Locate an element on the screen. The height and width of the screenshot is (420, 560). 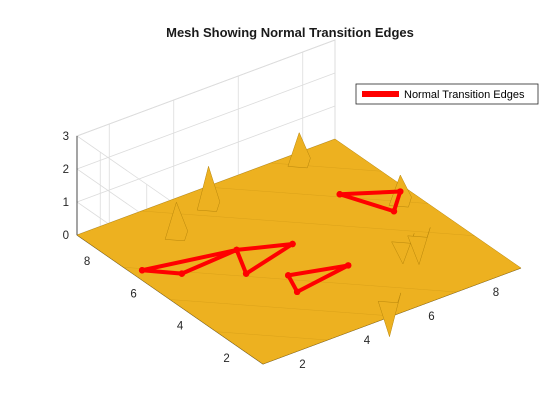
legend-box is located at coordinates (447, 94).